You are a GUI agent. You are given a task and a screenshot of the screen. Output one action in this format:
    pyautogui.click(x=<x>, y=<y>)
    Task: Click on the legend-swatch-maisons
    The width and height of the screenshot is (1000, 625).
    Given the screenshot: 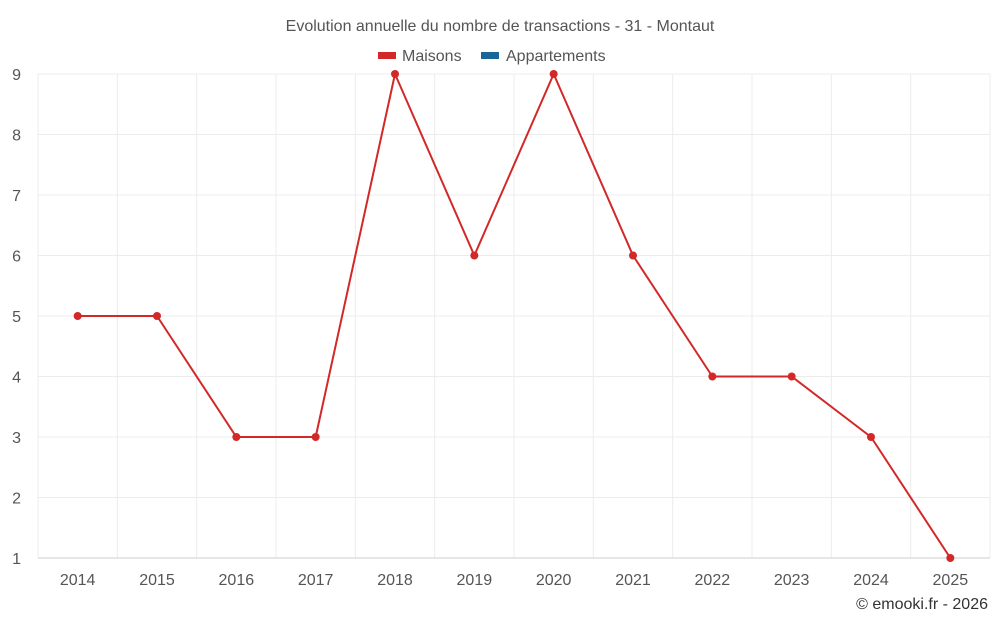 What is the action you would take?
    pyautogui.click(x=387, y=55)
    